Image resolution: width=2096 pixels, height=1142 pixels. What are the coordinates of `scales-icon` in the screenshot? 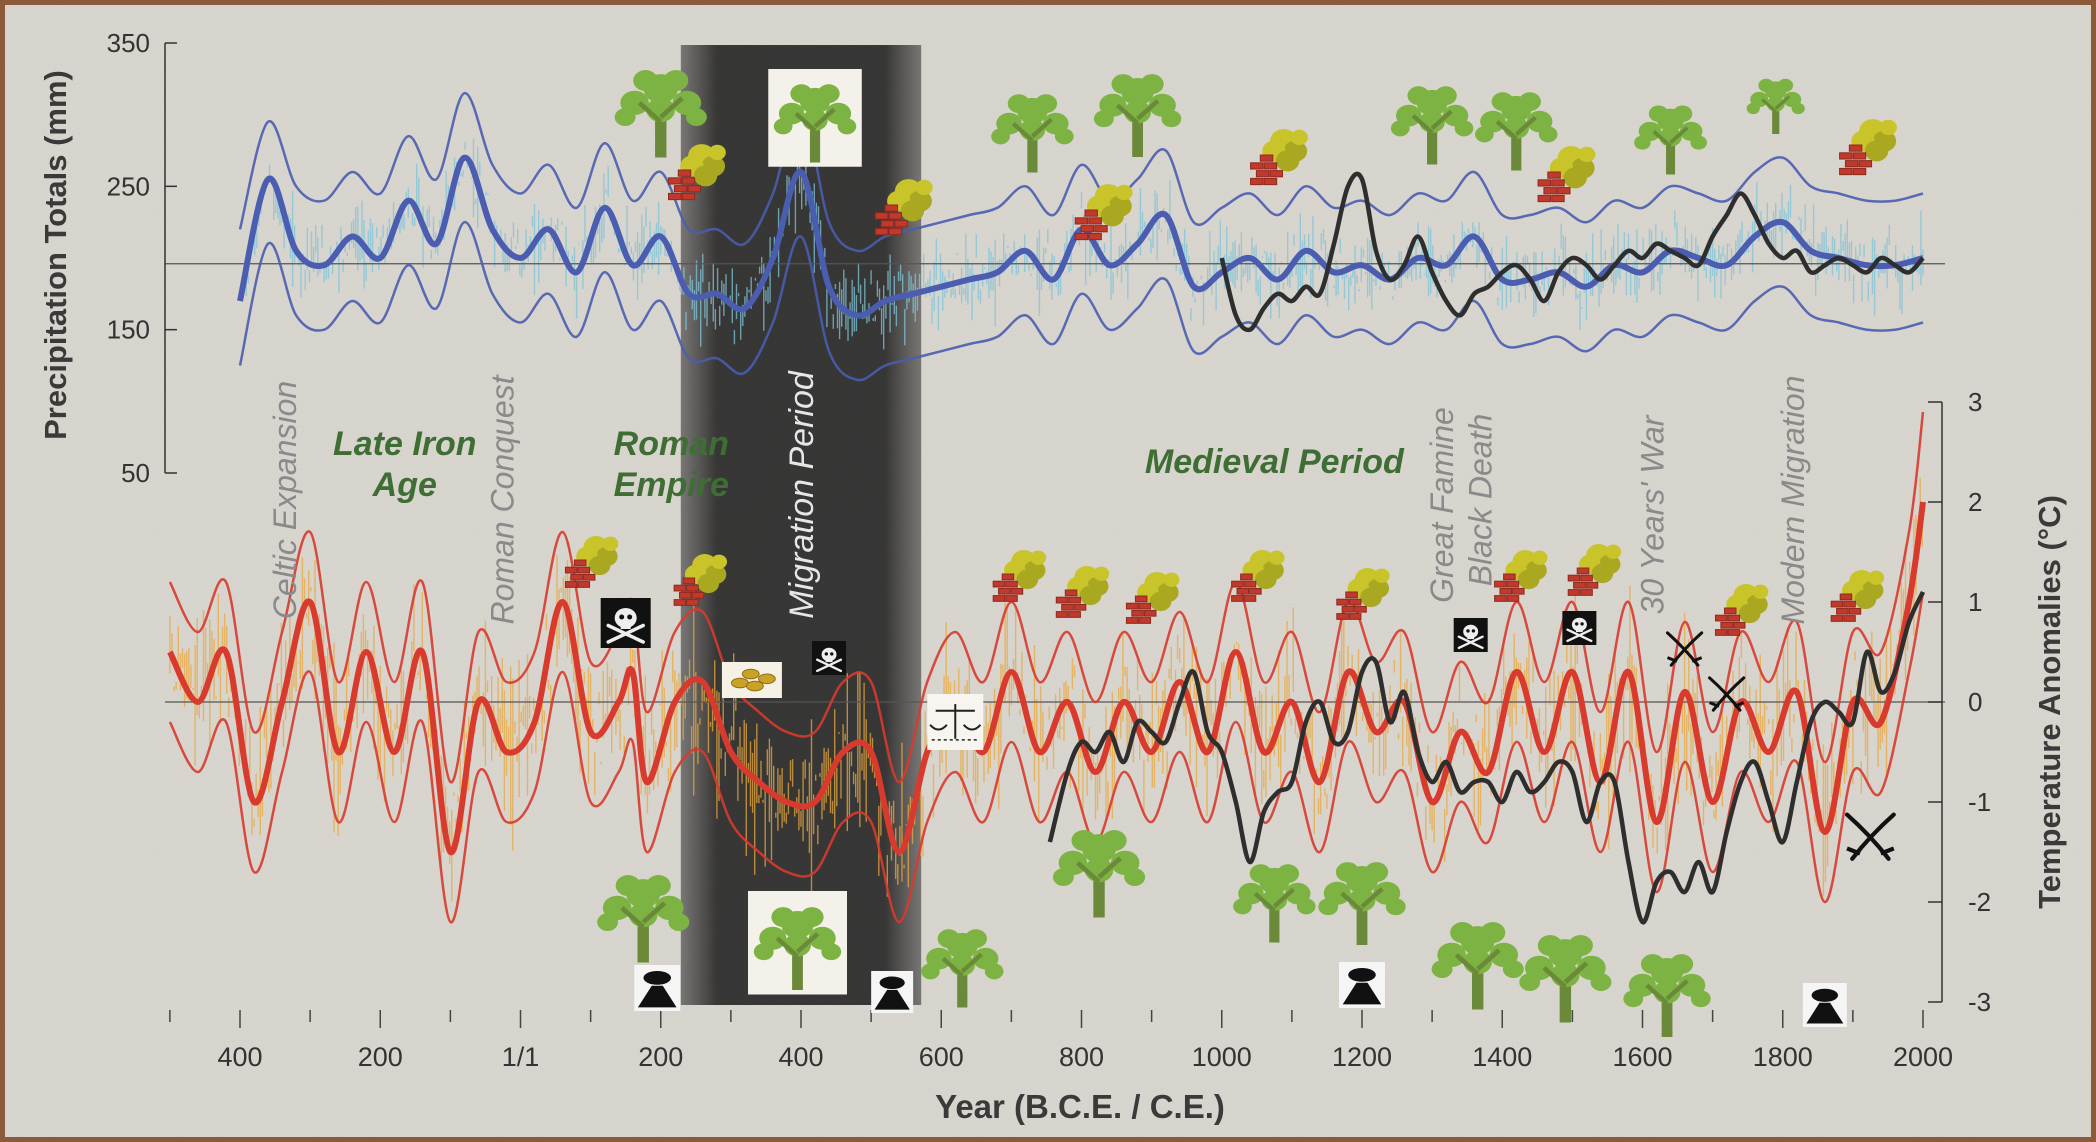 It's located at (955, 722).